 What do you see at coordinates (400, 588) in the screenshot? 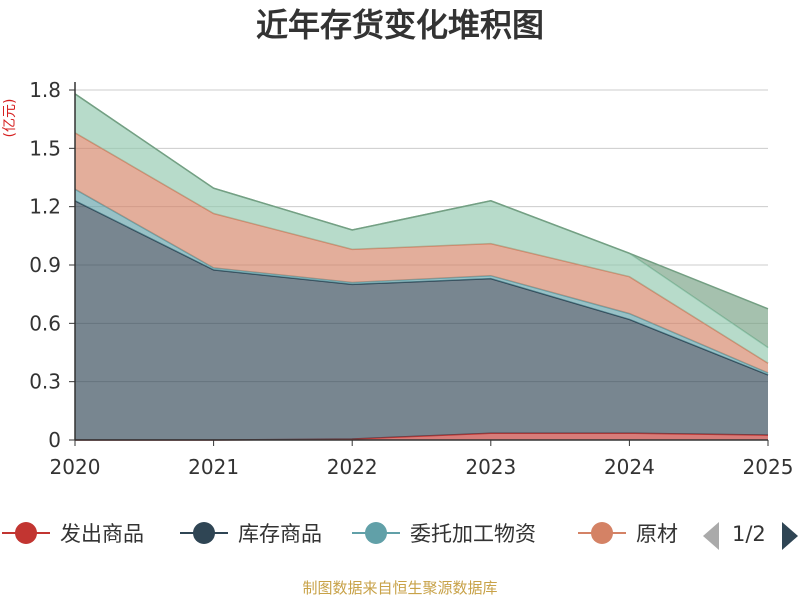
I see `data-source-footer: 制图数据来自恒生聚源数据库` at bounding box center [400, 588].